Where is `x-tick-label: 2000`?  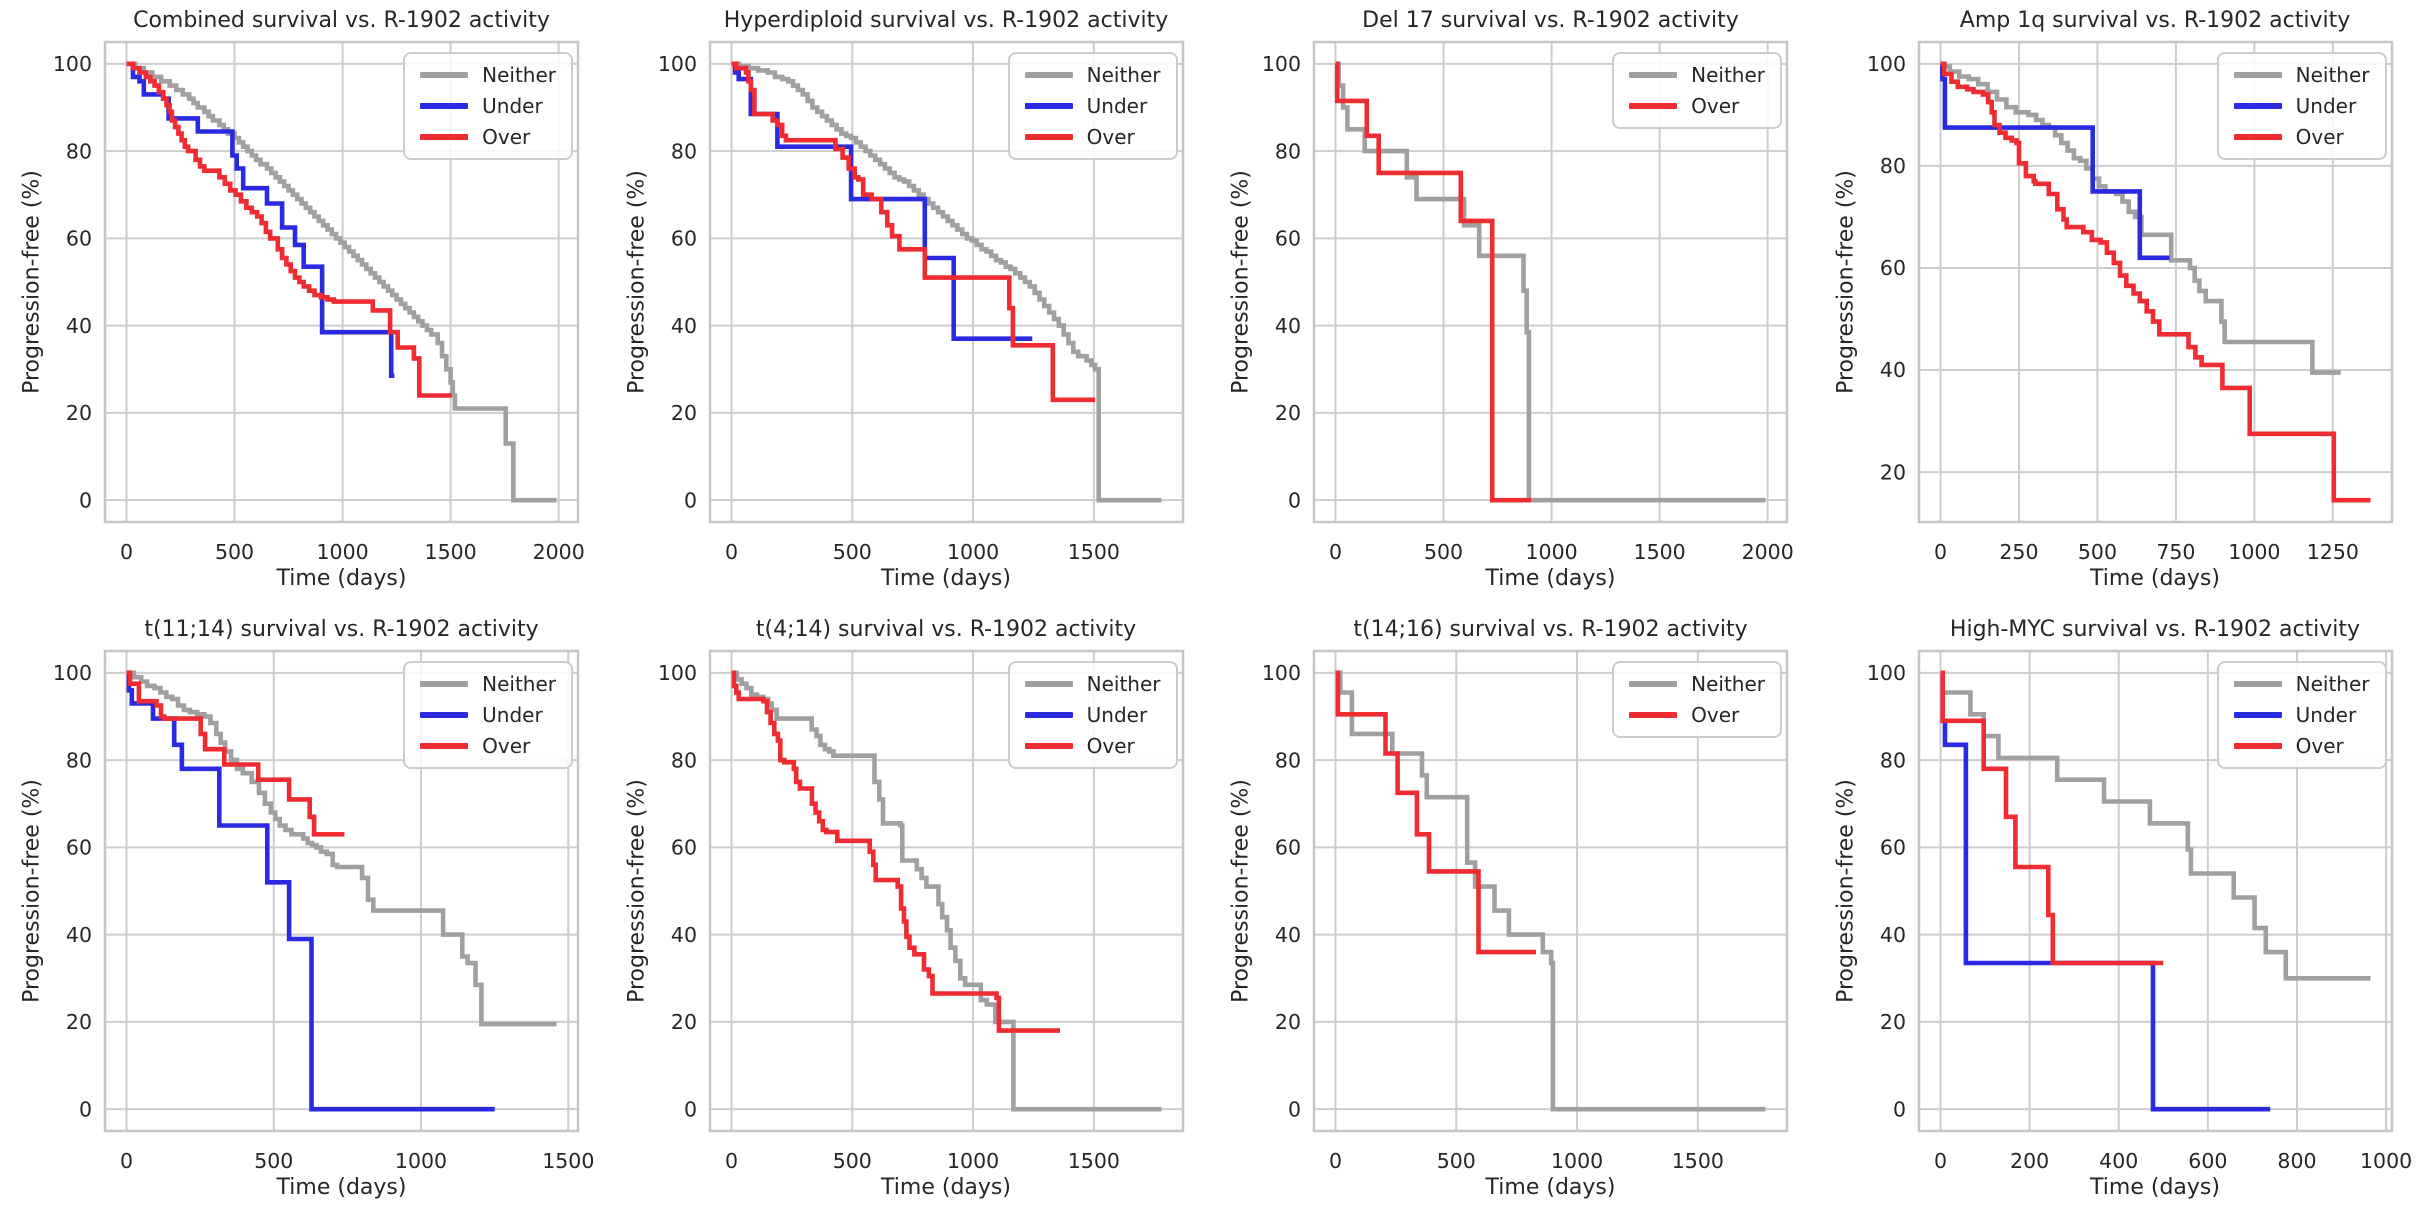
x-tick-label: 2000 is located at coordinates (559, 552).